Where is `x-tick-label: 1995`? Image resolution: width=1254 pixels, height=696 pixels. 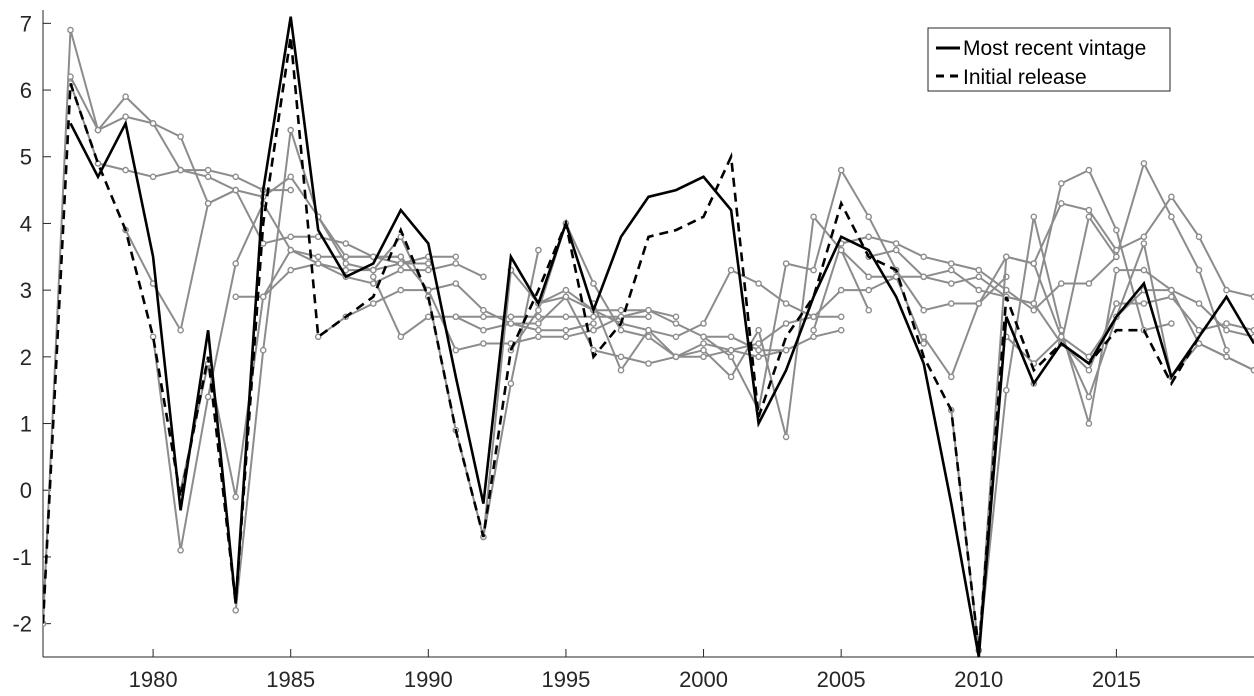
x-tick-label: 1995 is located at coordinates (565, 679).